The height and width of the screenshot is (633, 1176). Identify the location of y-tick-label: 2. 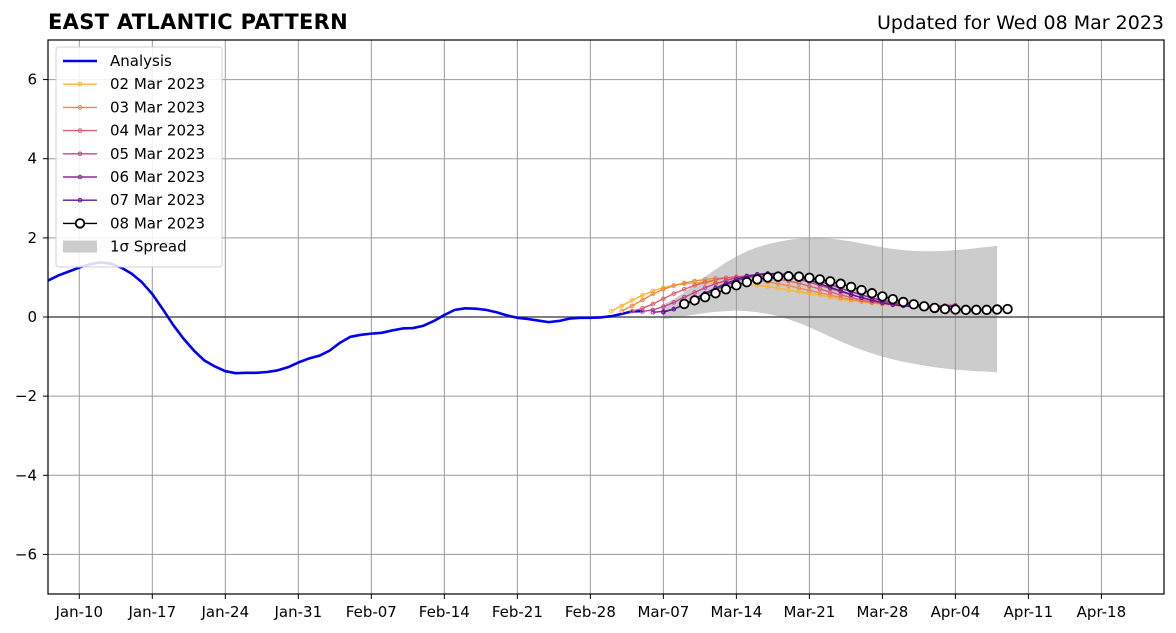
(32, 238).